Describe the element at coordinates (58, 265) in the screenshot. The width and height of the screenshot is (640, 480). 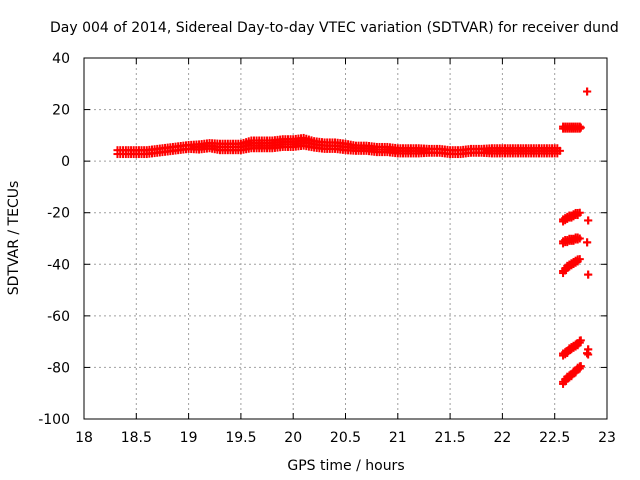
I see `y-tick-label: -40` at that location.